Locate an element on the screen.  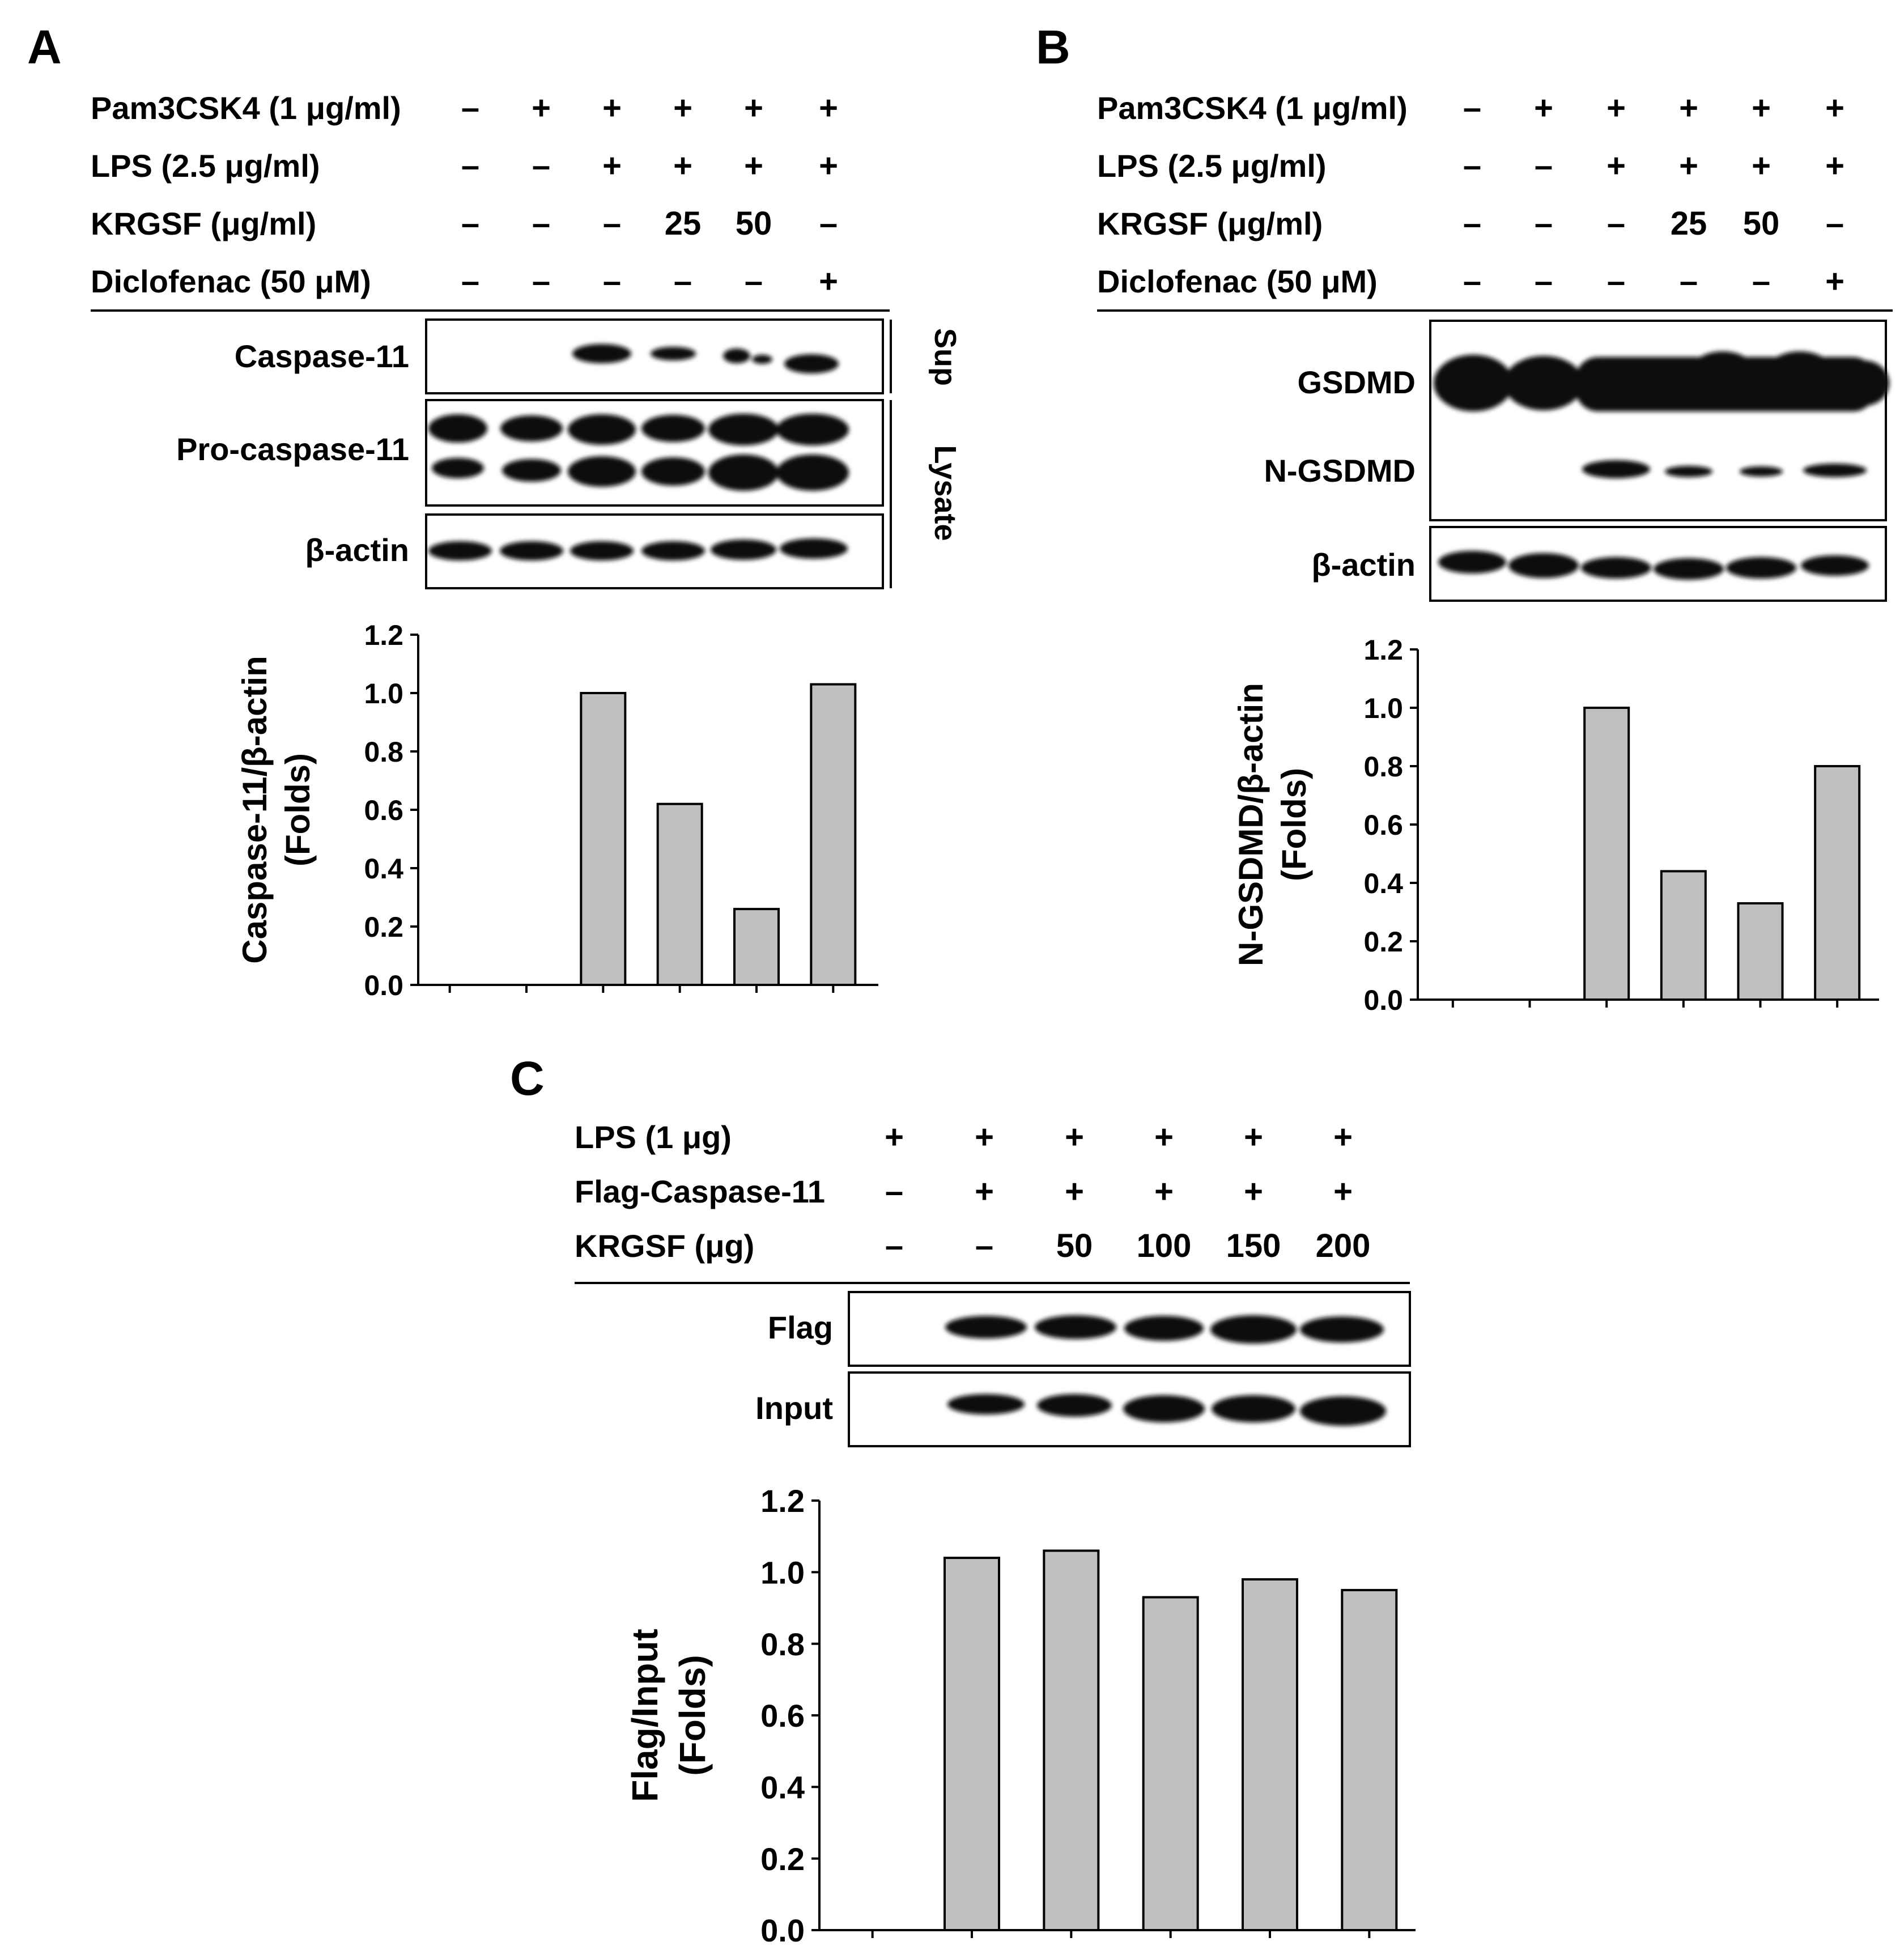
side-label-sup: Sup is located at coordinates (945, 357).